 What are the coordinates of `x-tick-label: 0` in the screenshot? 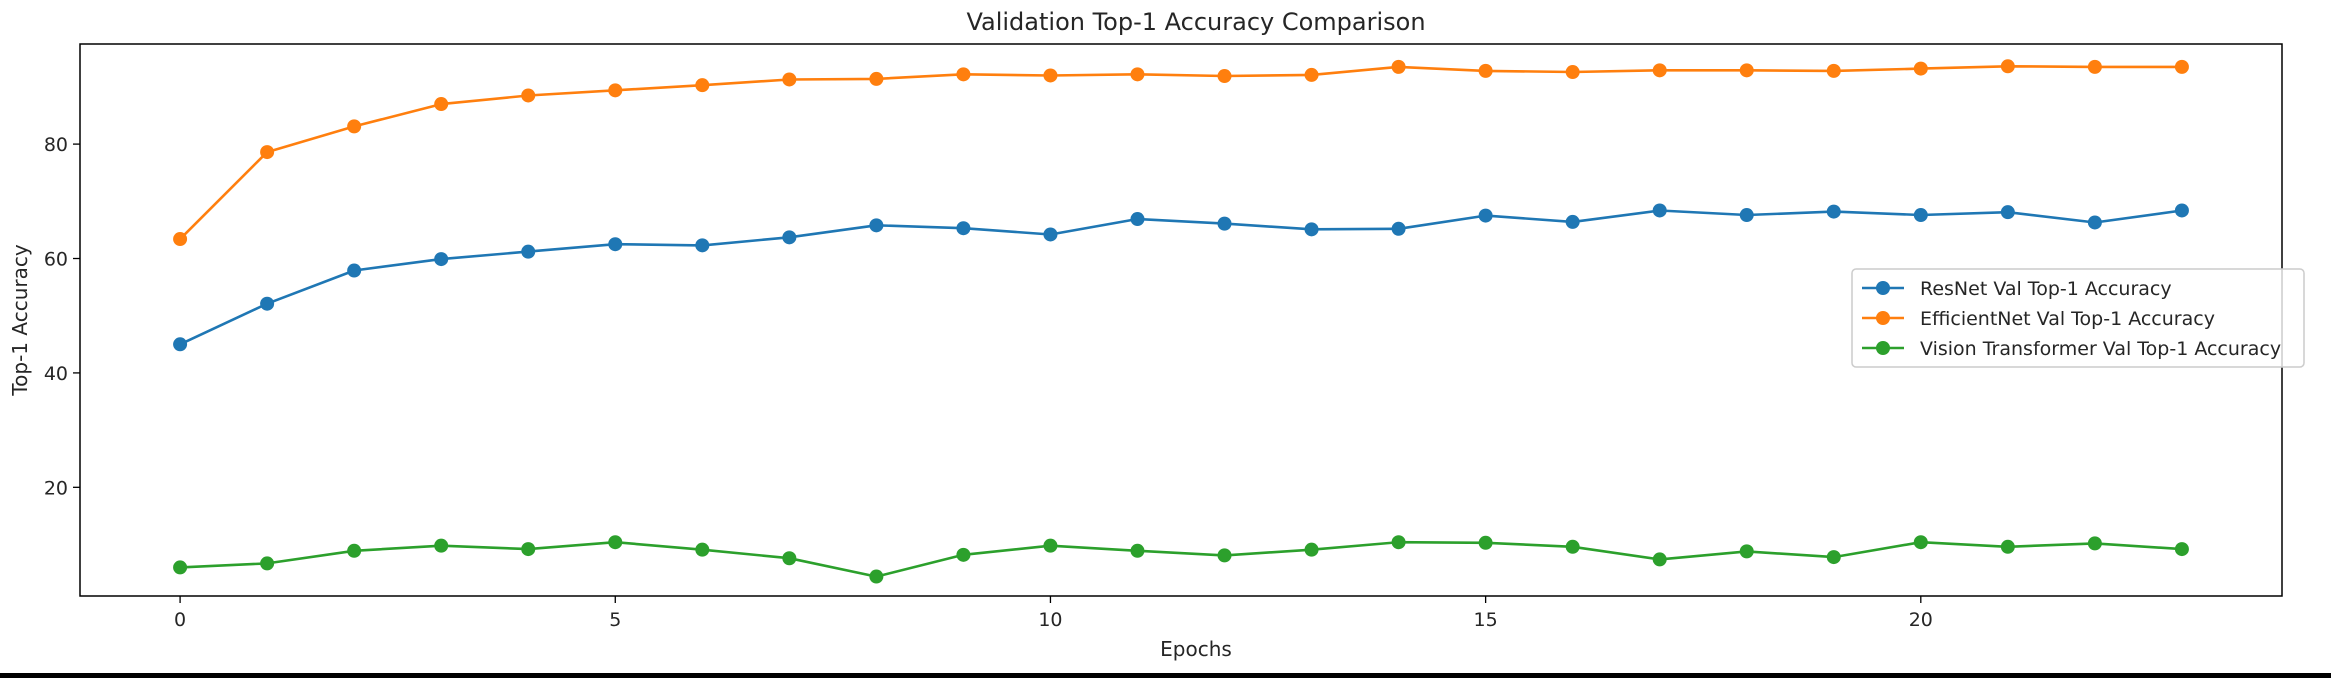 It's located at (180, 620).